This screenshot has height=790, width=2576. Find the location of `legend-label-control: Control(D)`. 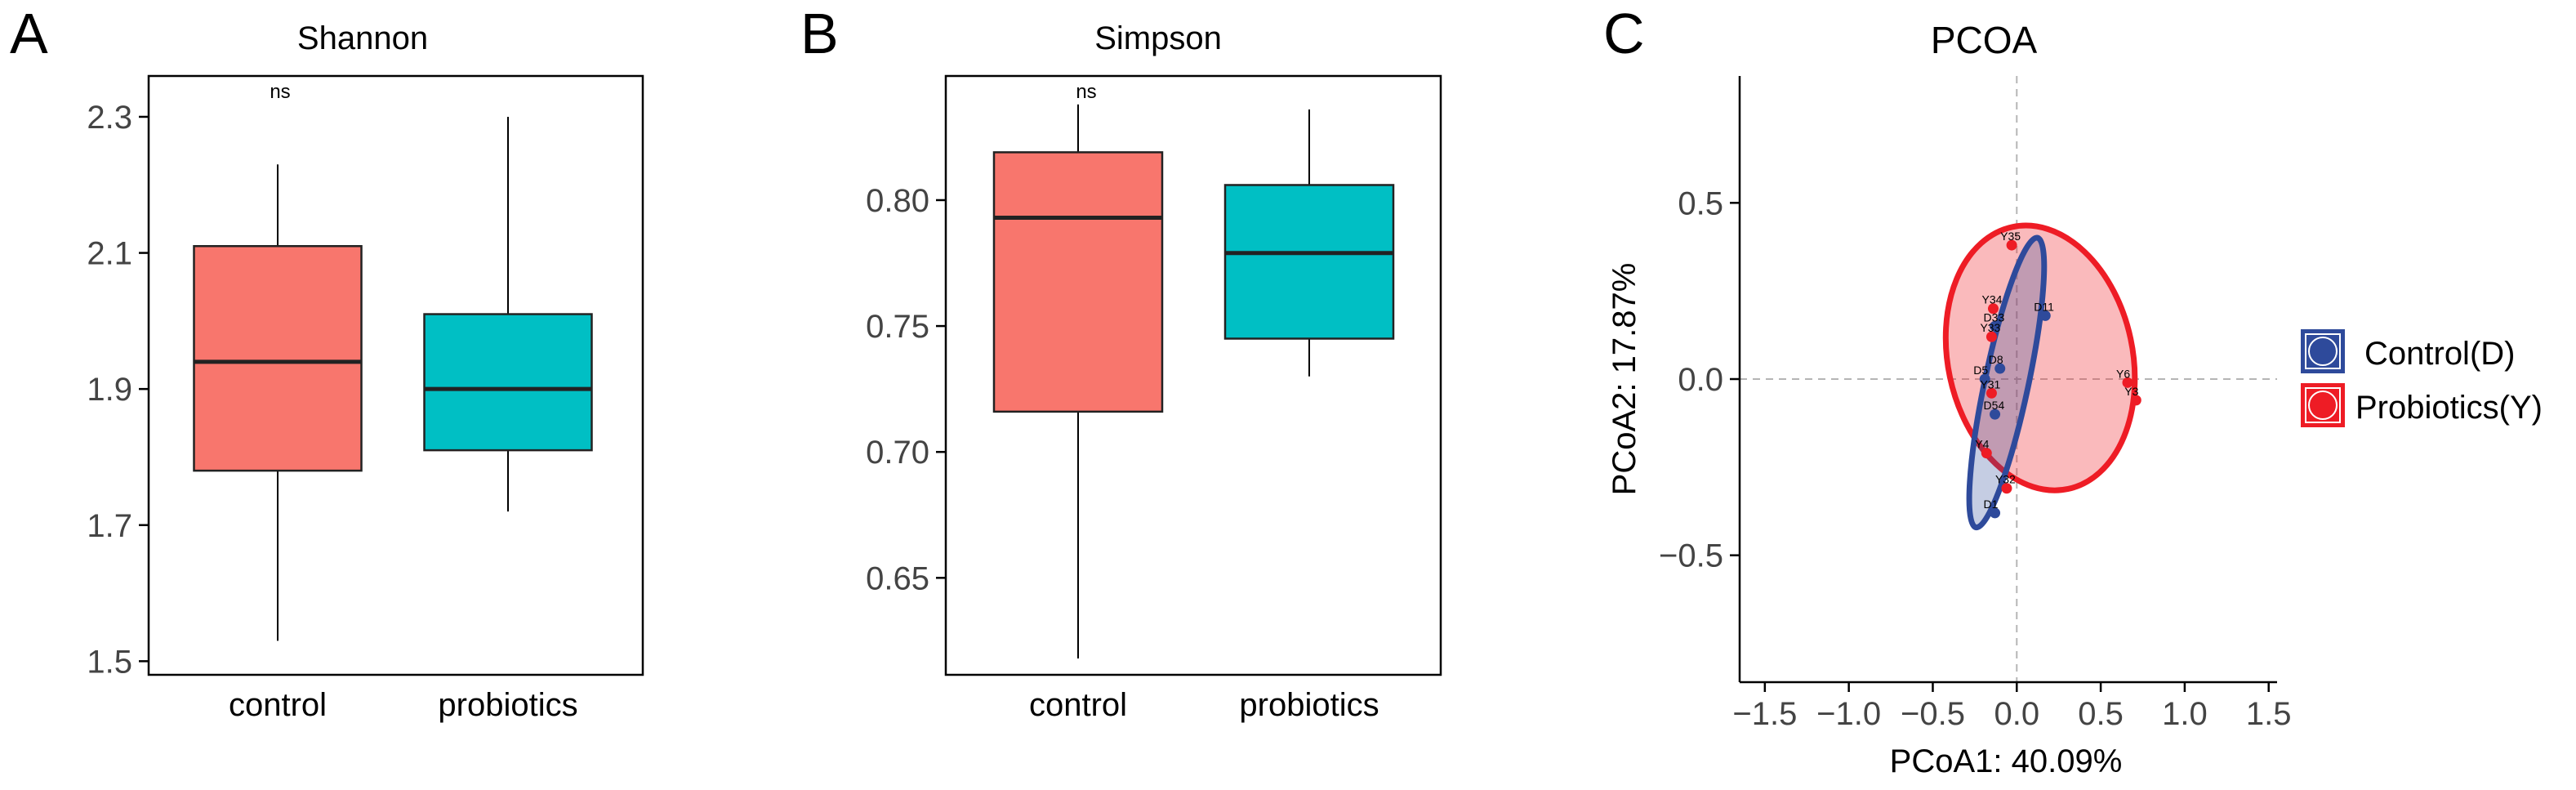

legend-label-control: Control(D) is located at coordinates (2439, 354).